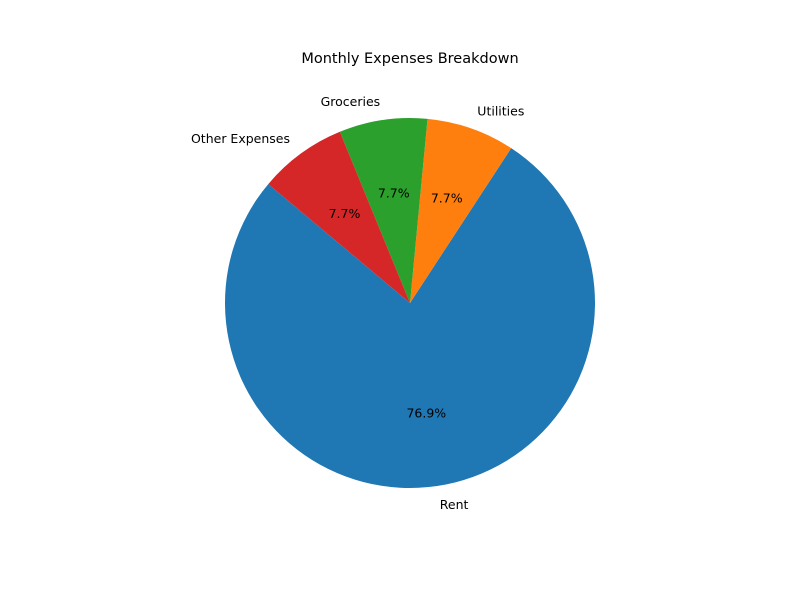  I want to click on pie-slice-groceries, so click(383, 210).